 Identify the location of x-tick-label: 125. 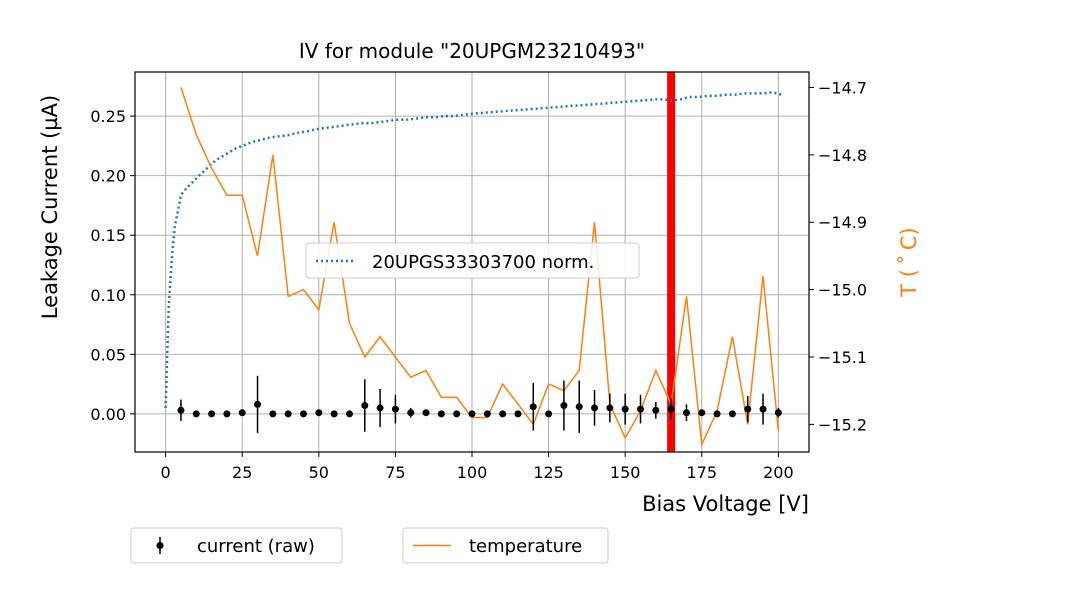
(548, 472).